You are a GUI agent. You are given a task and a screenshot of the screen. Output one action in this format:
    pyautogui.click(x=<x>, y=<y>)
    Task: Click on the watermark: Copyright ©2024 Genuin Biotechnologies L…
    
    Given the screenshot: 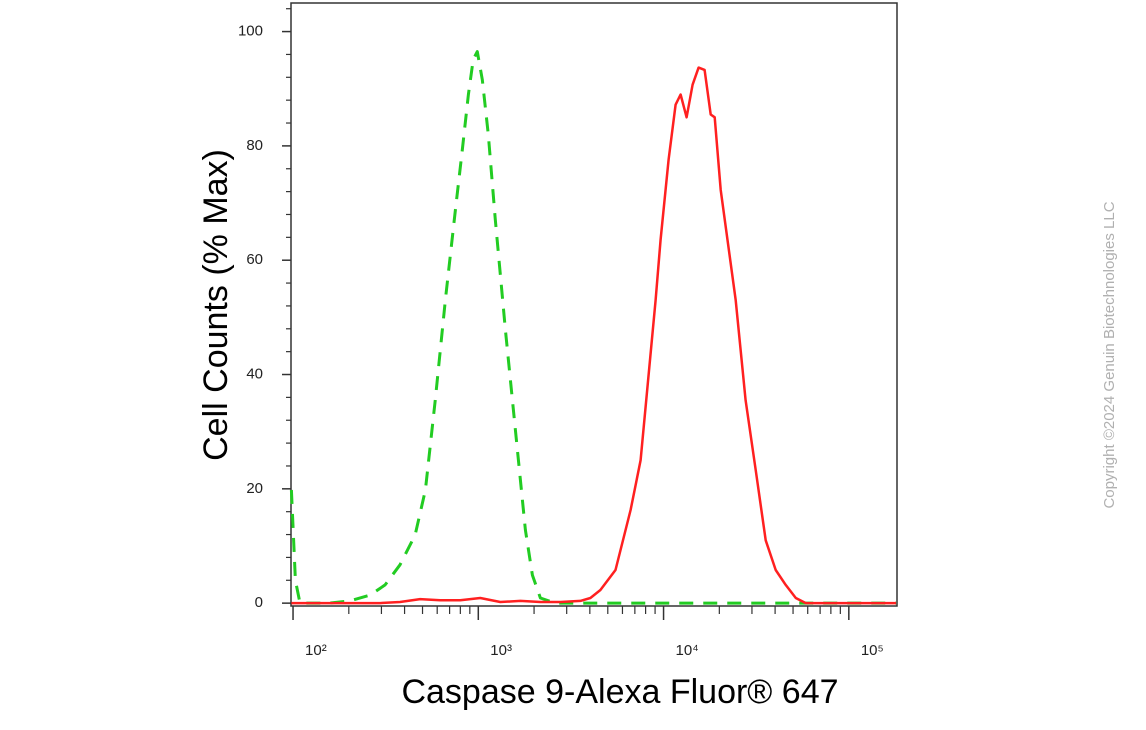 What is the action you would take?
    pyautogui.click(x=1109, y=354)
    